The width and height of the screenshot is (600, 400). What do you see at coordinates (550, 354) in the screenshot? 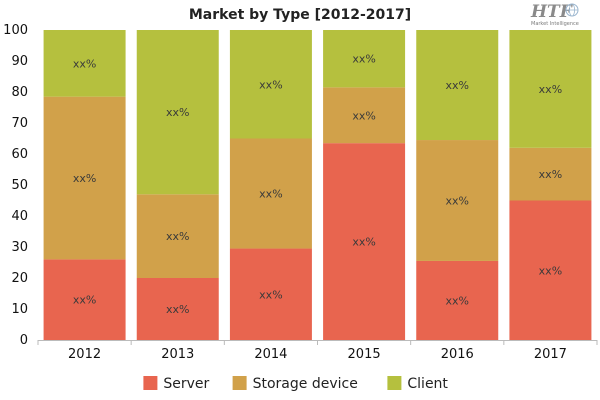
I see `x-tick-label: 2017` at bounding box center [550, 354].